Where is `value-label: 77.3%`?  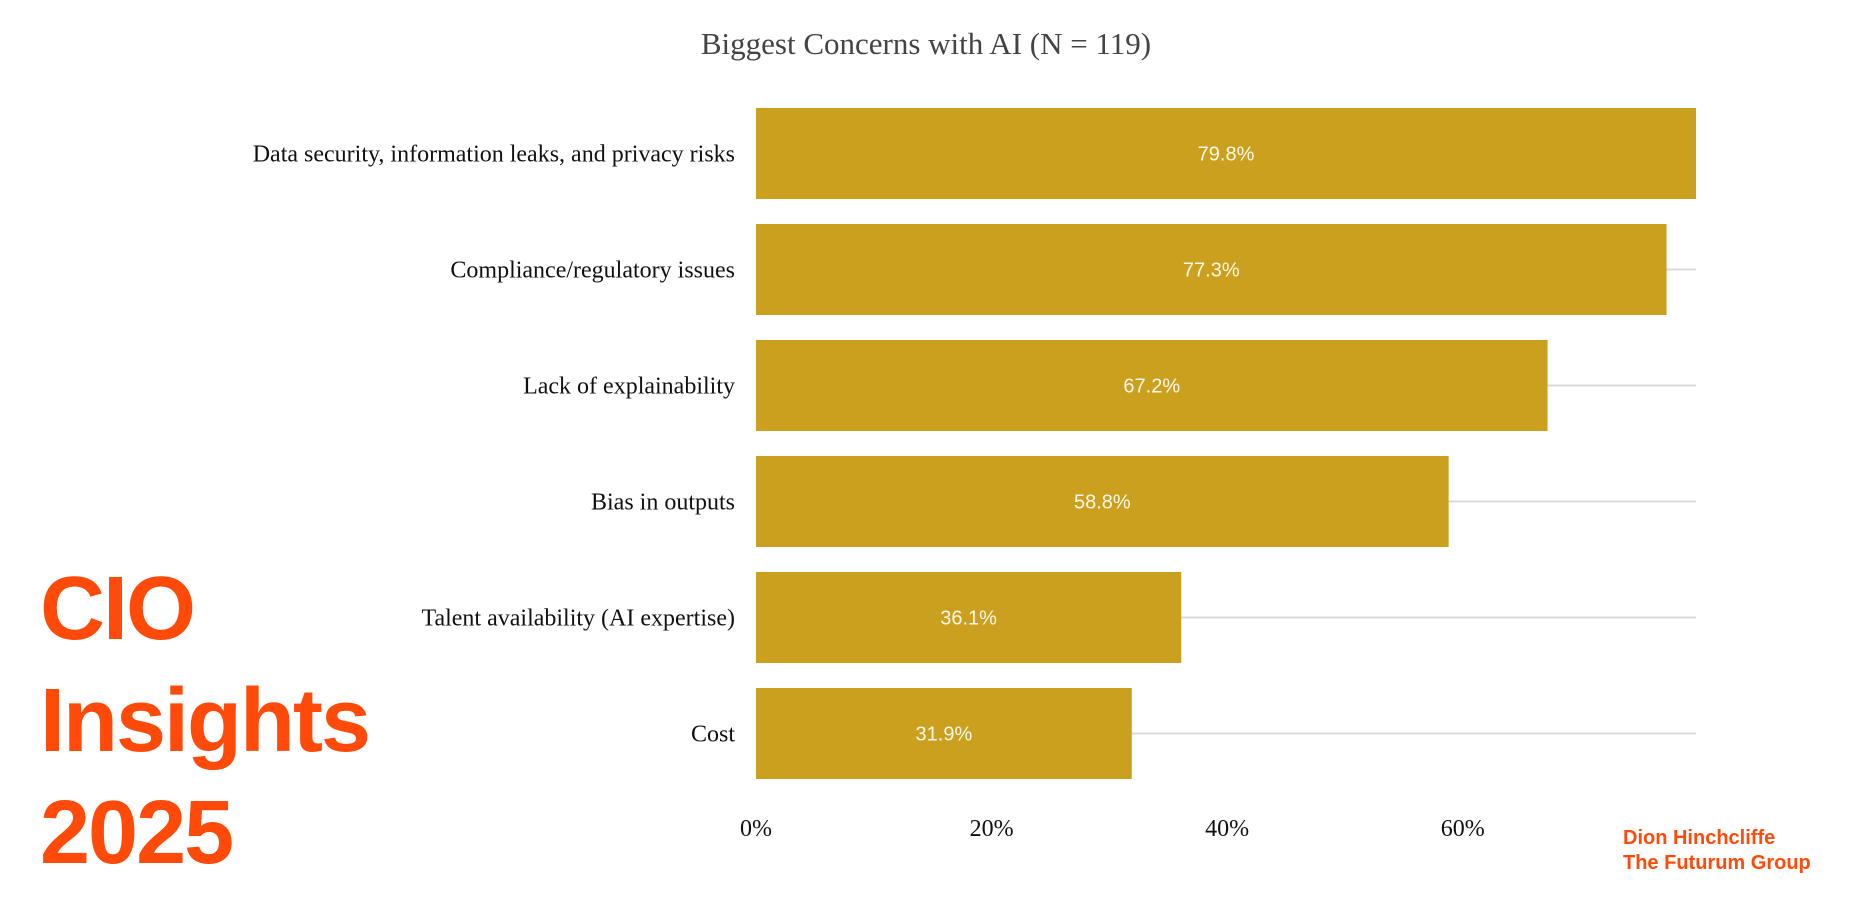
value-label: 77.3% is located at coordinates (1211, 271).